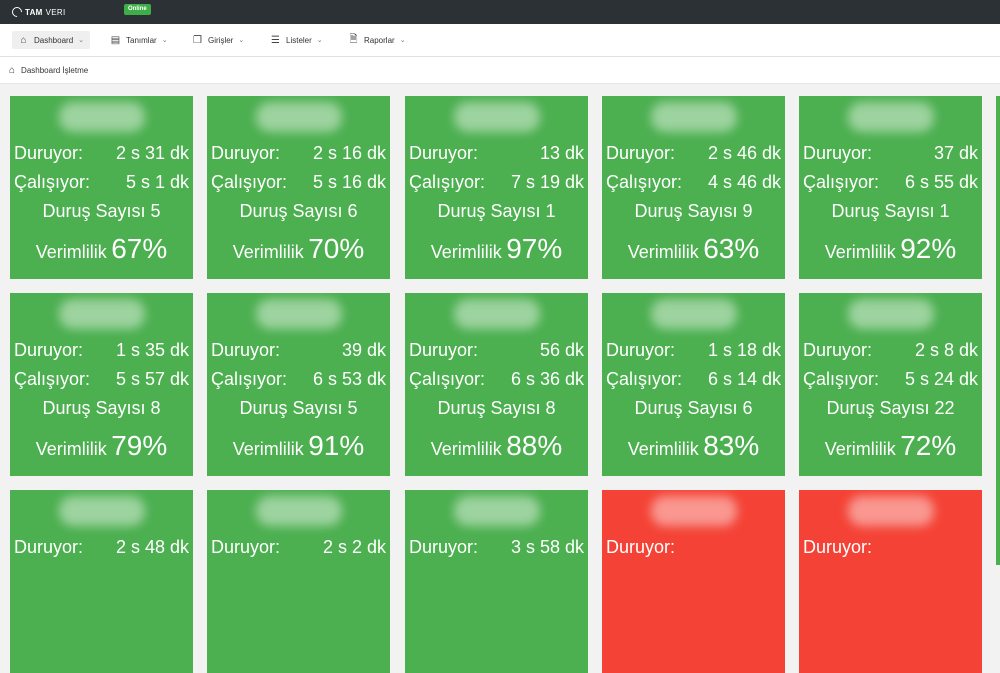  What do you see at coordinates (101, 581) in the screenshot?
I see `machine-card: Duruyor: 2 s 48 dk` at bounding box center [101, 581].